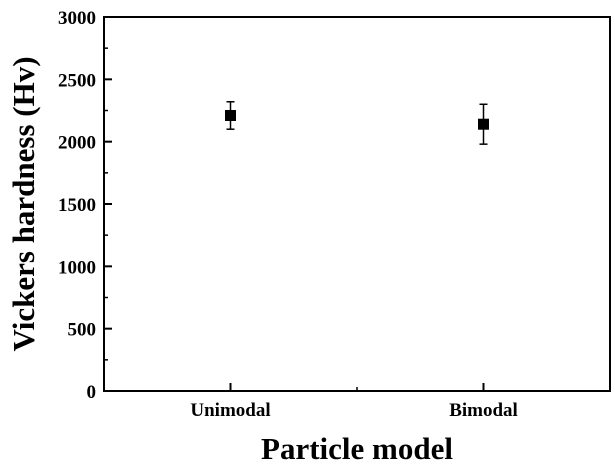 This screenshot has width=615, height=471. What do you see at coordinates (23, 203) in the screenshot?
I see `y-axis-title: Vickers hardness (Hv)` at bounding box center [23, 203].